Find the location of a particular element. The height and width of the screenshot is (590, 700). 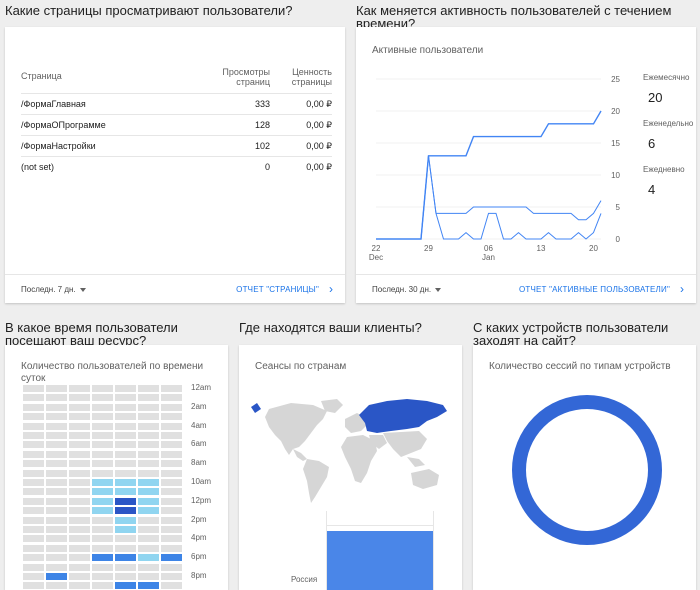

activity-report-link: ОТЧЕТ "АКТИВНЫЕ ПОЛЬЗОВАТЕЛИ" is located at coordinates (594, 289).